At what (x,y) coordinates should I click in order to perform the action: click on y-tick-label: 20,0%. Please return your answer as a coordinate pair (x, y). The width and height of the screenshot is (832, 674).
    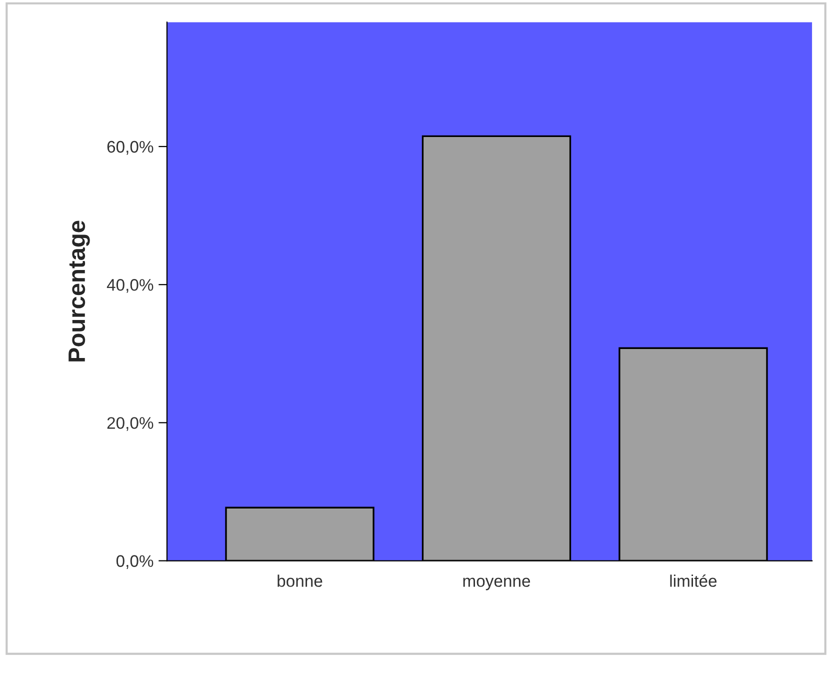
    Looking at the image, I should click on (130, 424).